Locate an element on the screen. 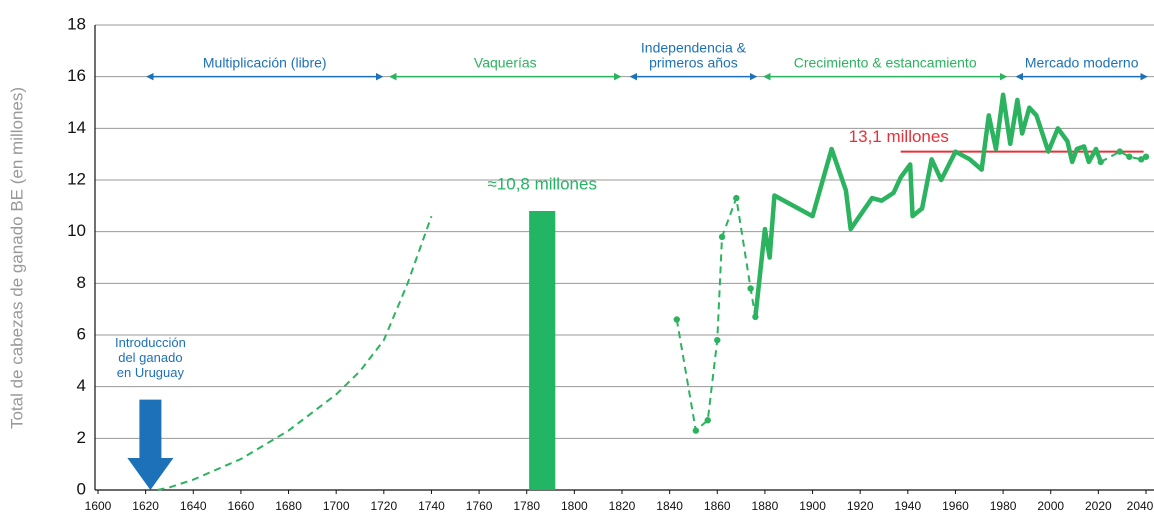  y-tick-label: 10 is located at coordinates (76, 230).